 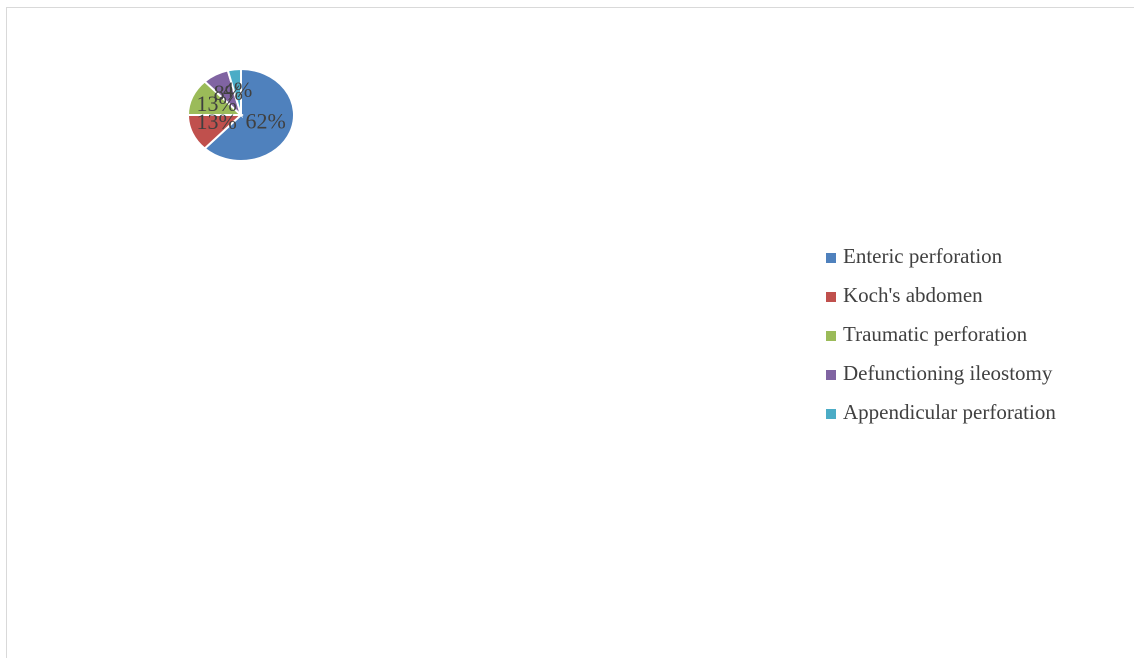 I want to click on legend-label: Koch's abdomen, so click(x=913, y=295).